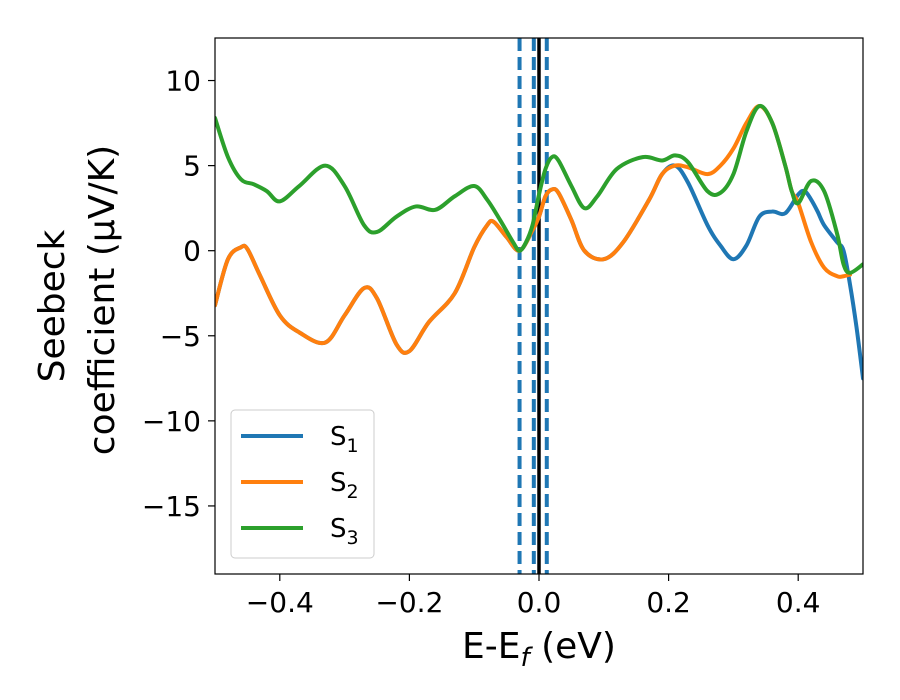 The image size is (900, 700). Describe the element at coordinates (192, 251) in the screenshot. I see `y-tick-label: 0` at that location.